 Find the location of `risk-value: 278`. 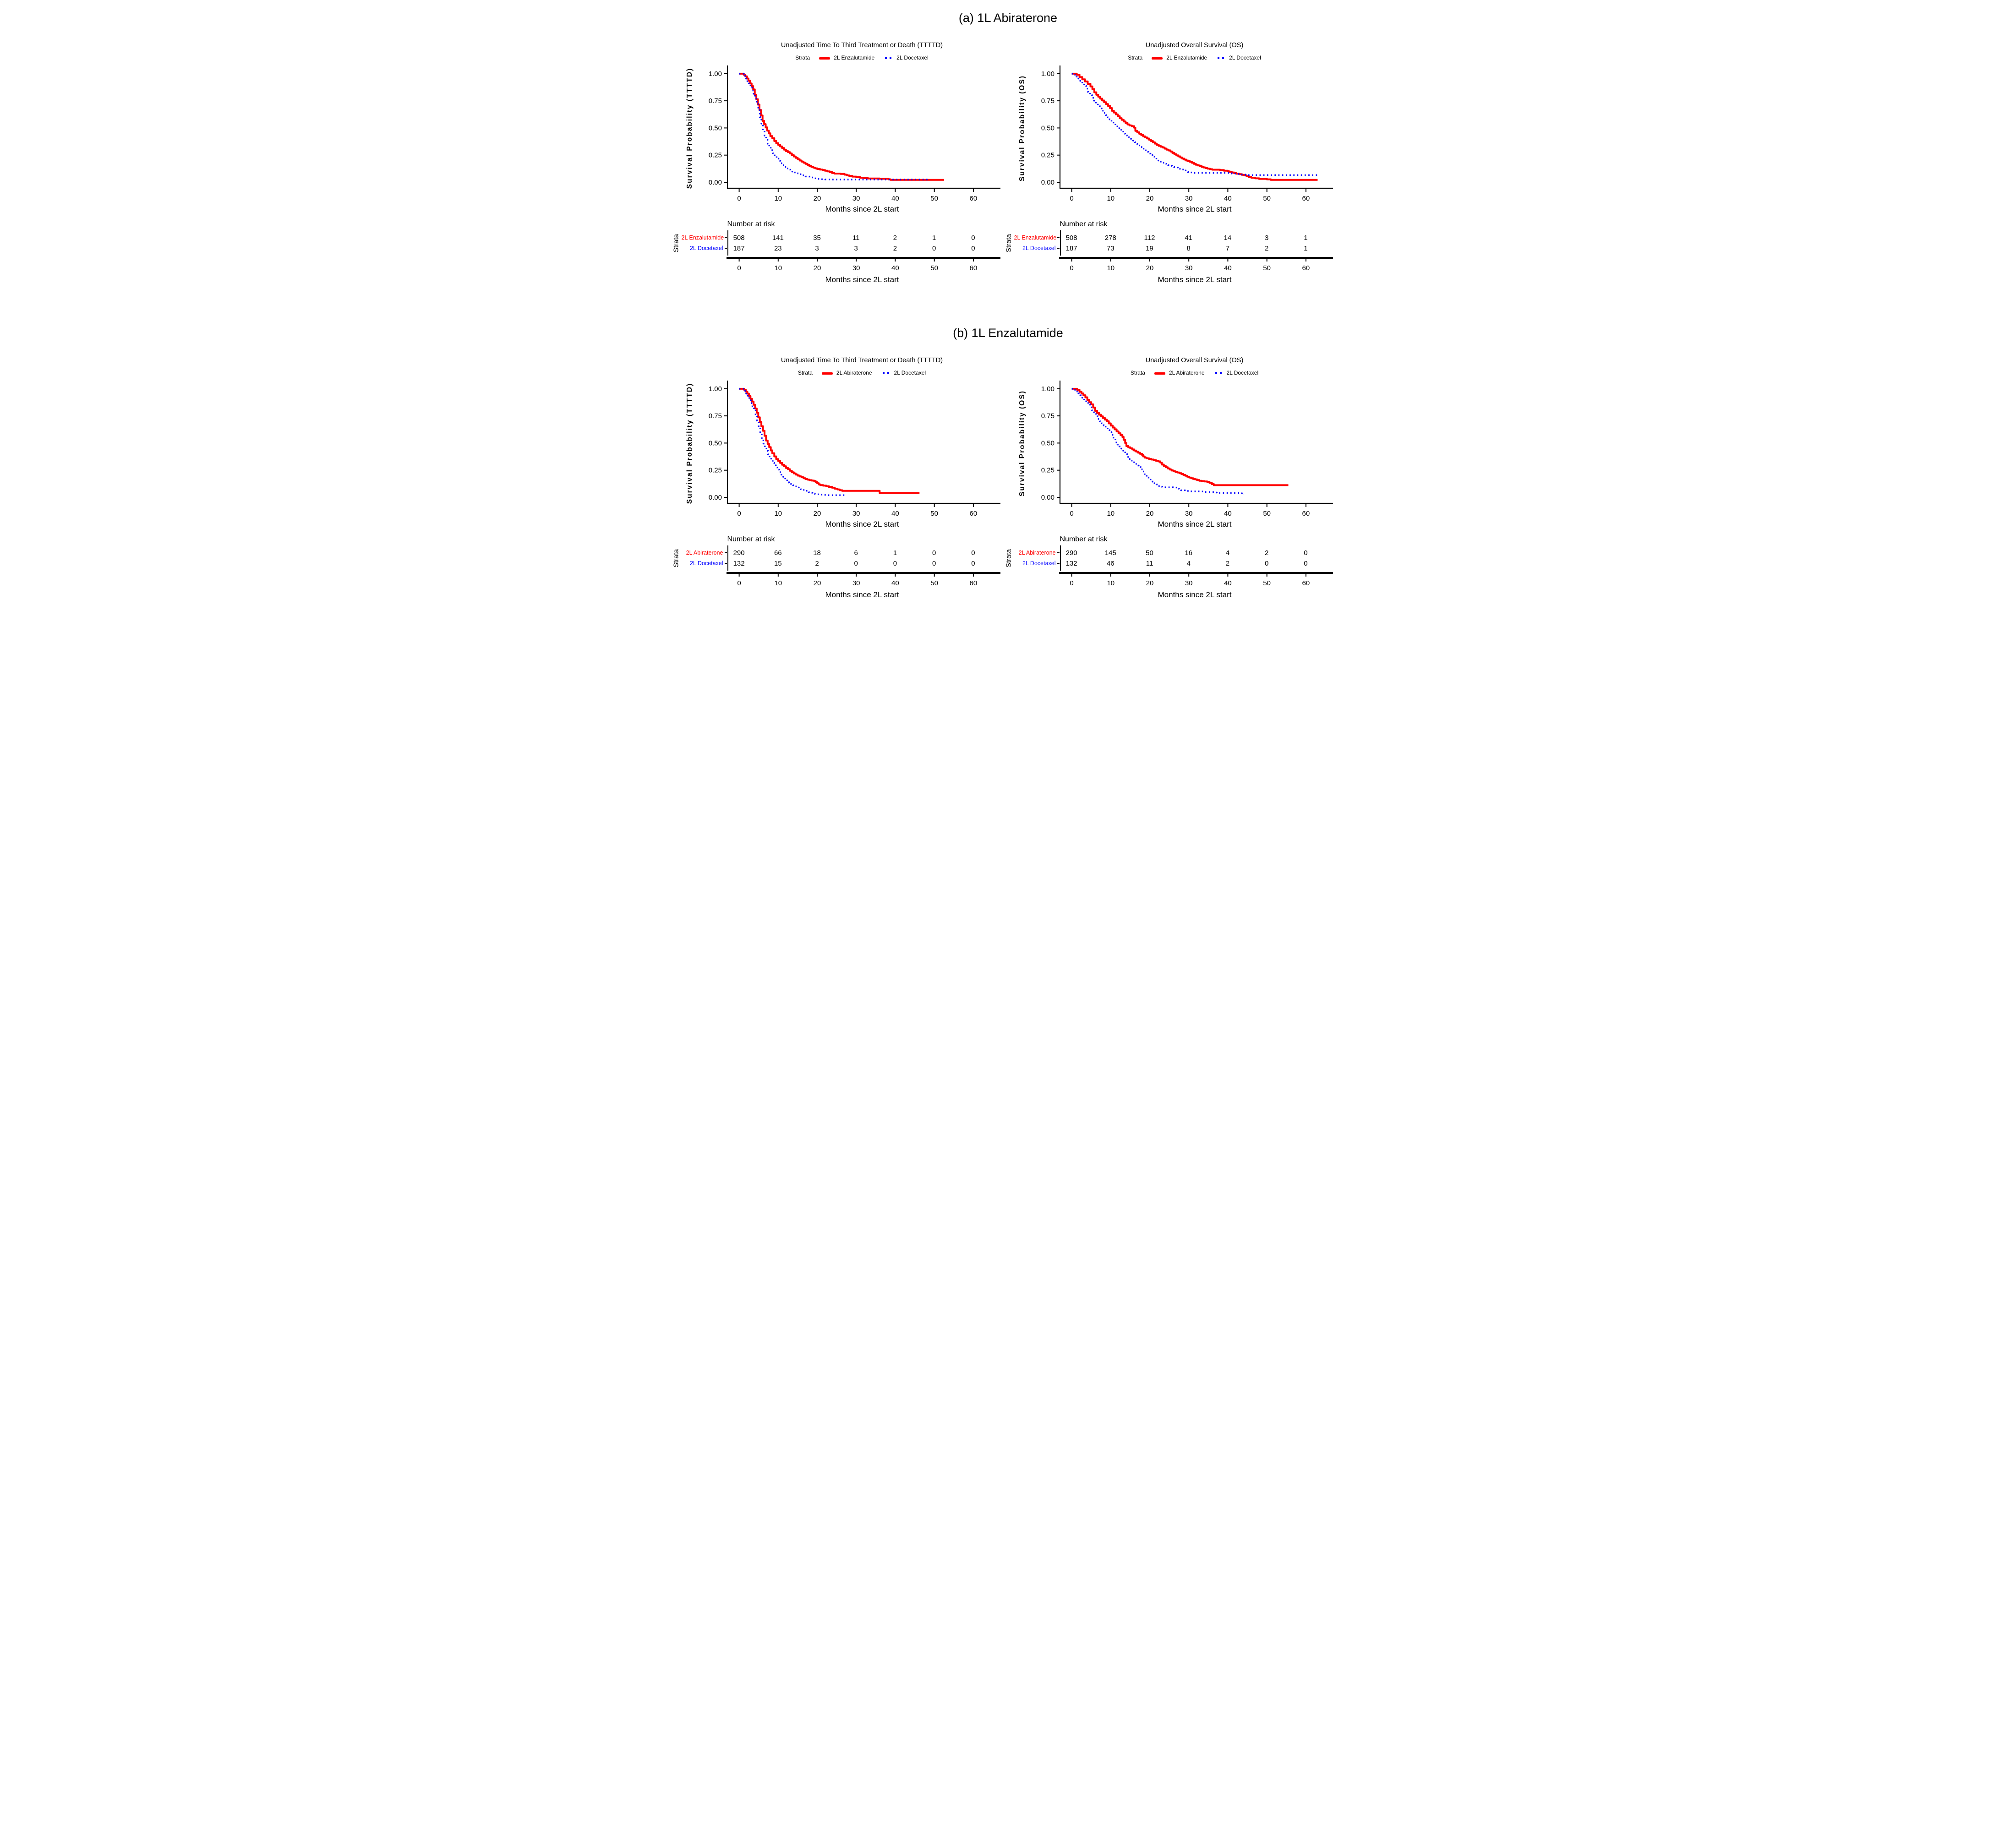

risk-value: 278 is located at coordinates (1110, 238).